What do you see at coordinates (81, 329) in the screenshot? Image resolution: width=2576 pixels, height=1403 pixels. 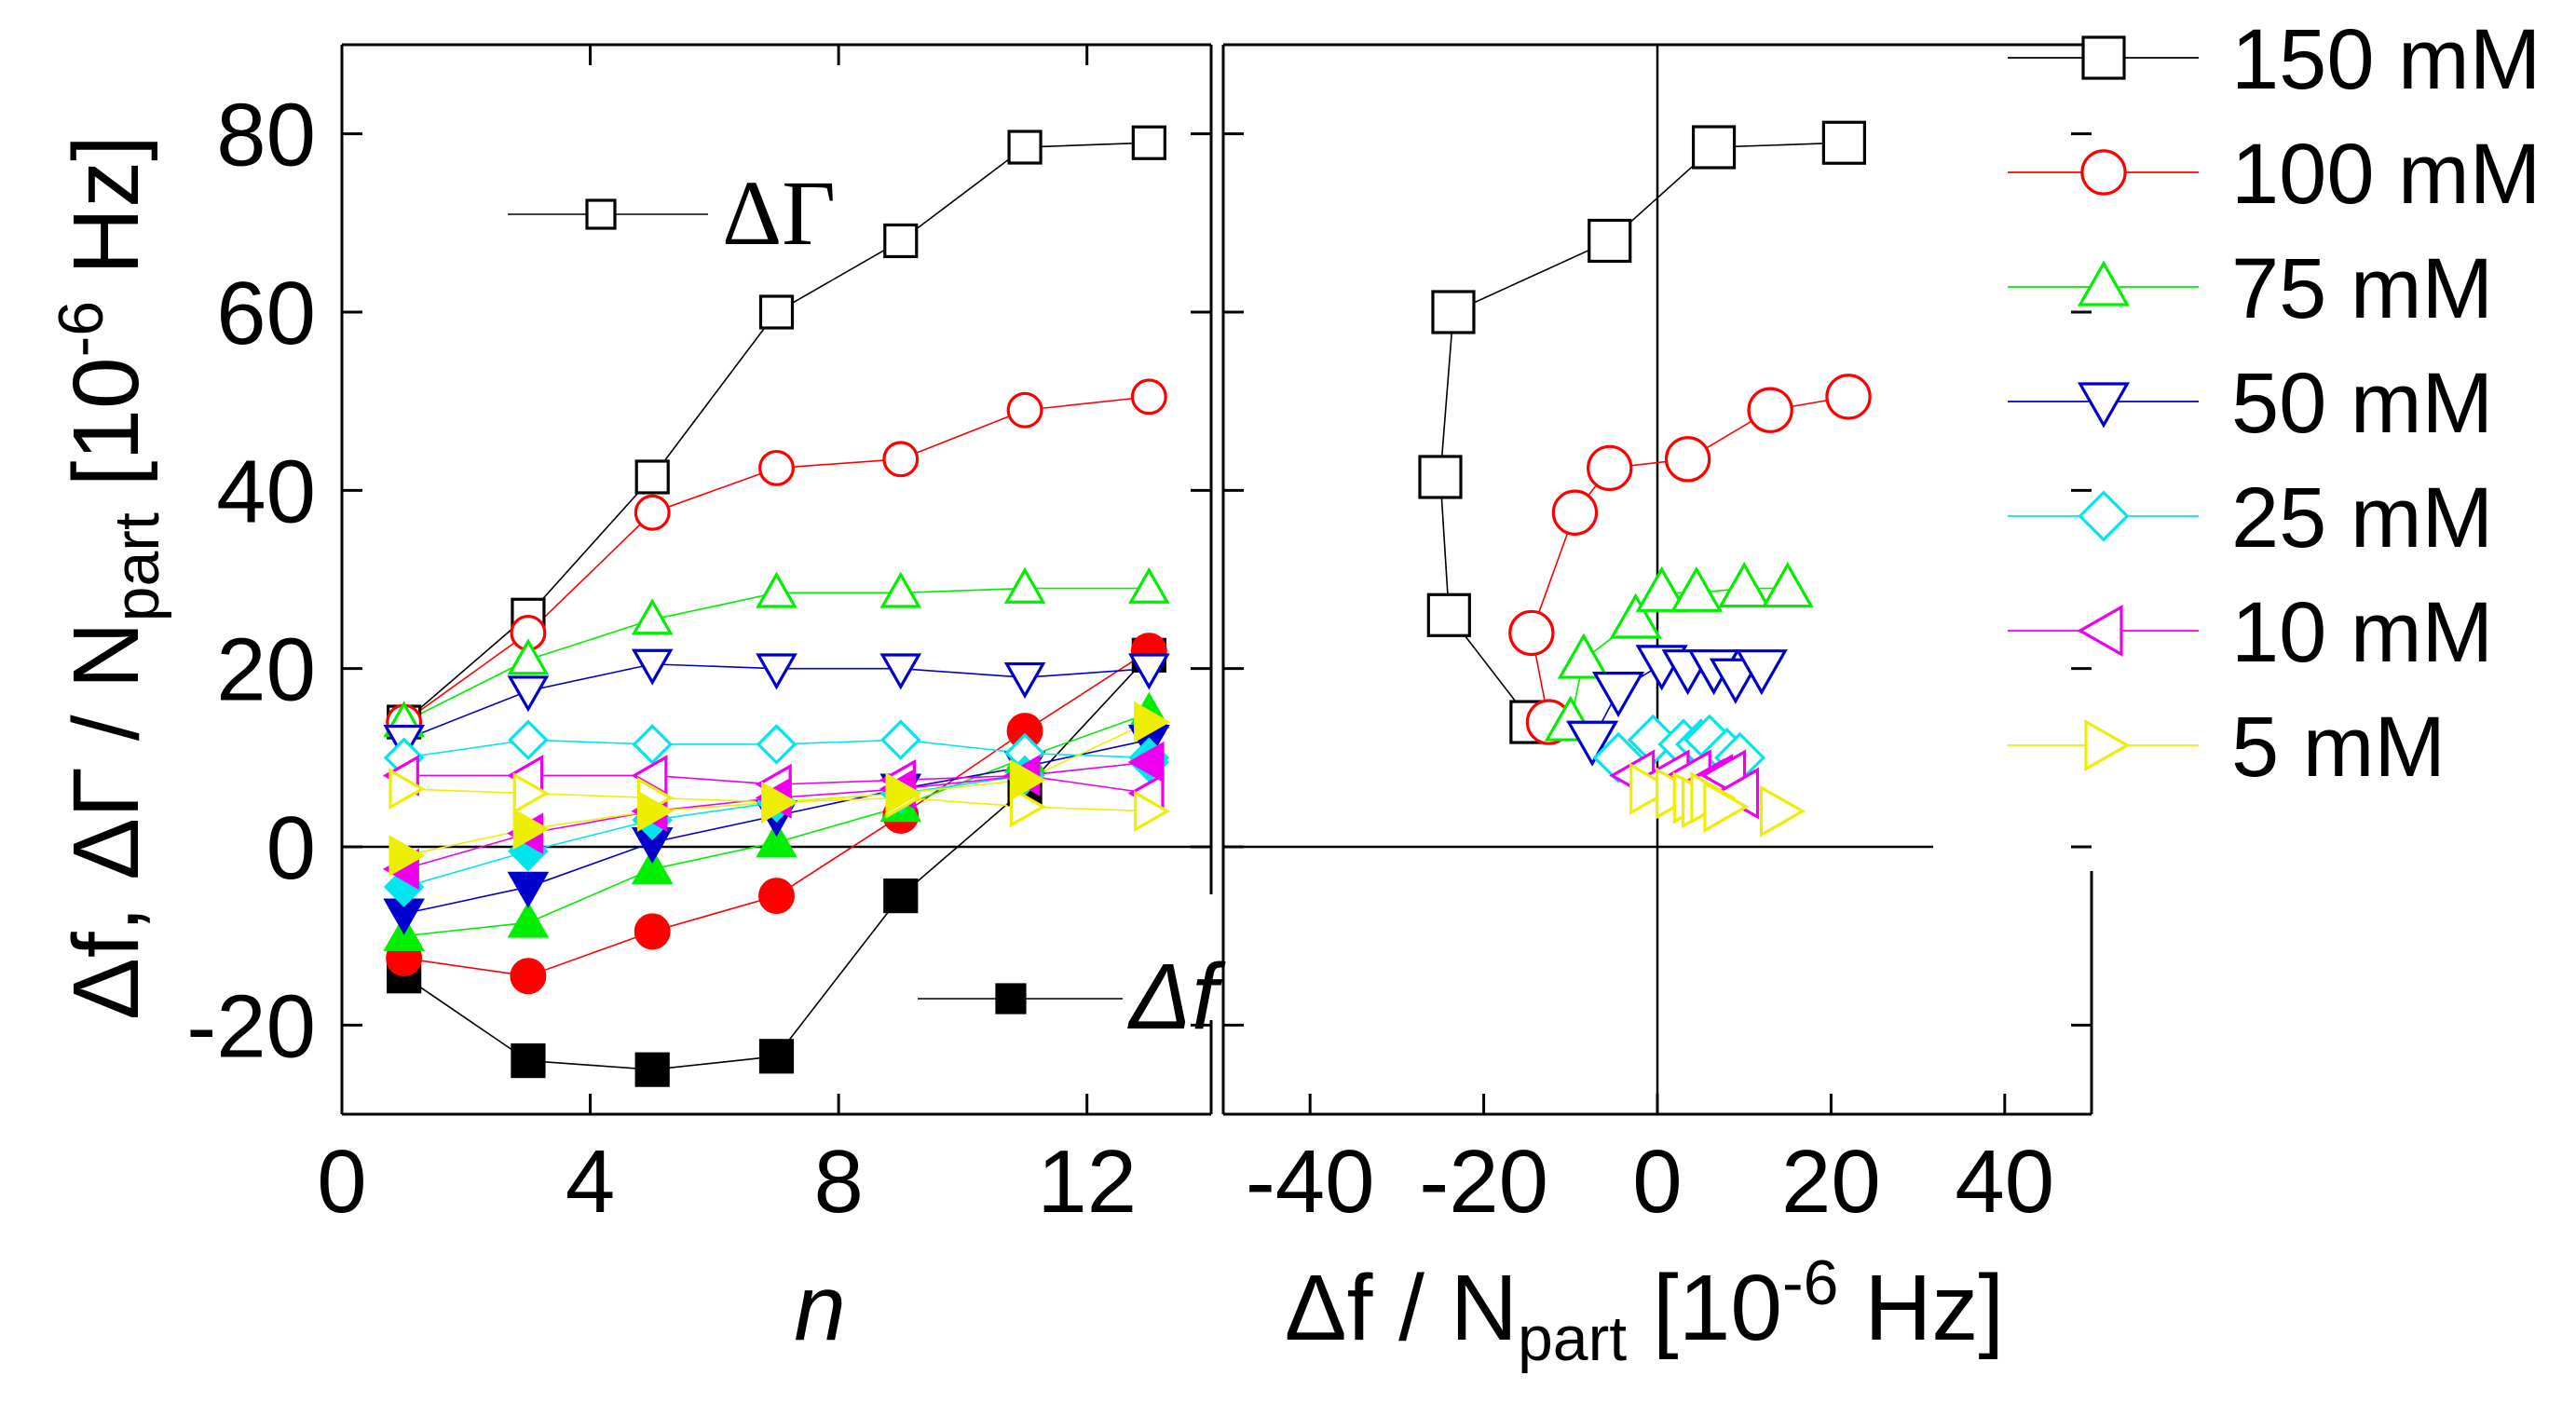 I see `y-axis-label-part: -6` at bounding box center [81, 329].